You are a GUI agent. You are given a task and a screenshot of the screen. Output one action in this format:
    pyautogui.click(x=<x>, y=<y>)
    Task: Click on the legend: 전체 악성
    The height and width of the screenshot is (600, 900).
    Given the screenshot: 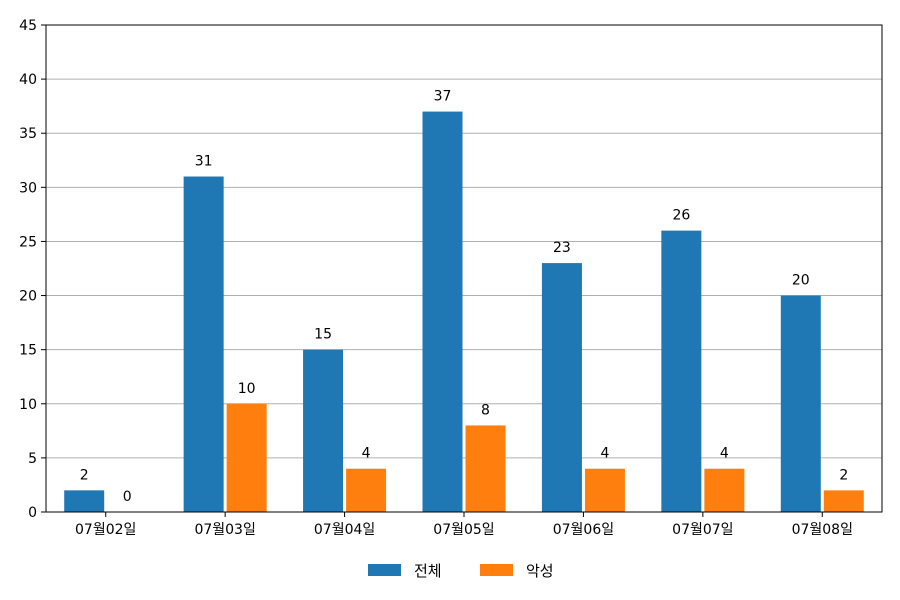 What is the action you would take?
    pyautogui.click(x=461, y=571)
    